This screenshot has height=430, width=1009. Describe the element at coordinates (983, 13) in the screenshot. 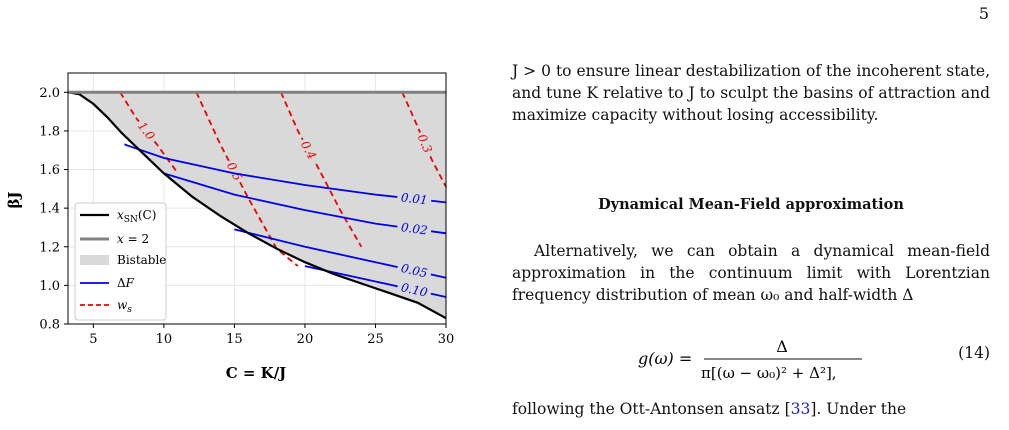

I see `page-number: 5` at that location.